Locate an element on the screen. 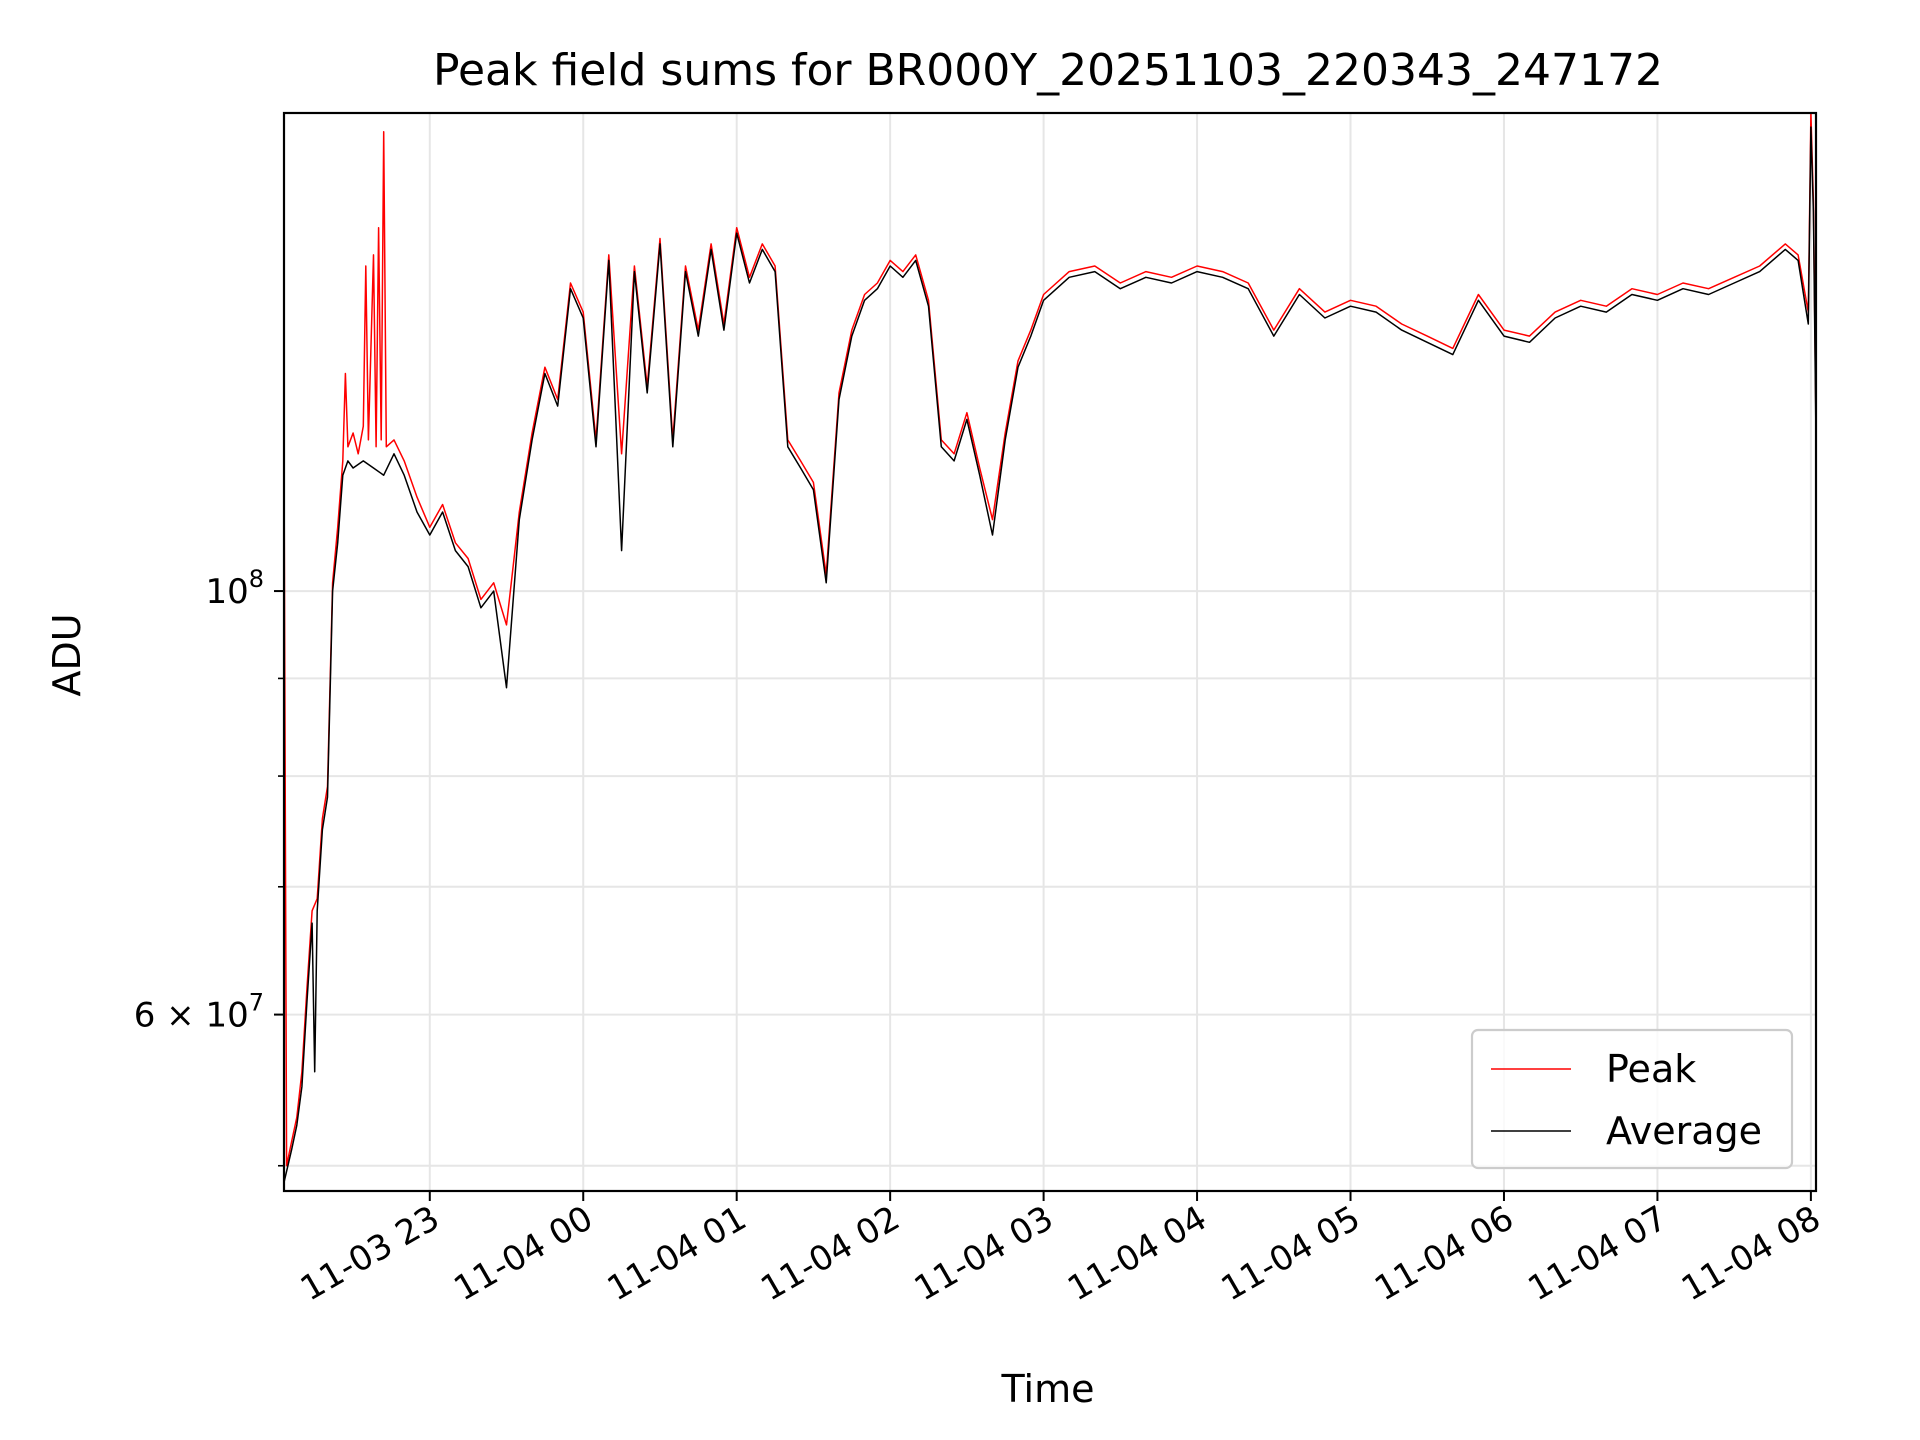 The image size is (1920, 1440). legend: Peak Average is located at coordinates (1632, 1099).